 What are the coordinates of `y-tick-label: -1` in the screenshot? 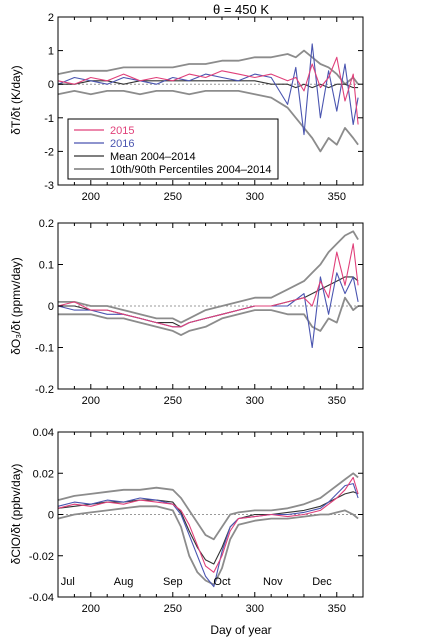 It's located at (49, 119).